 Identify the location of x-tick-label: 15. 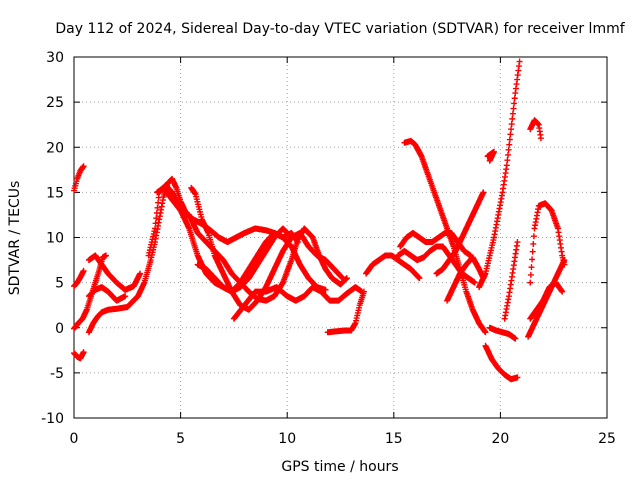
(394, 439).